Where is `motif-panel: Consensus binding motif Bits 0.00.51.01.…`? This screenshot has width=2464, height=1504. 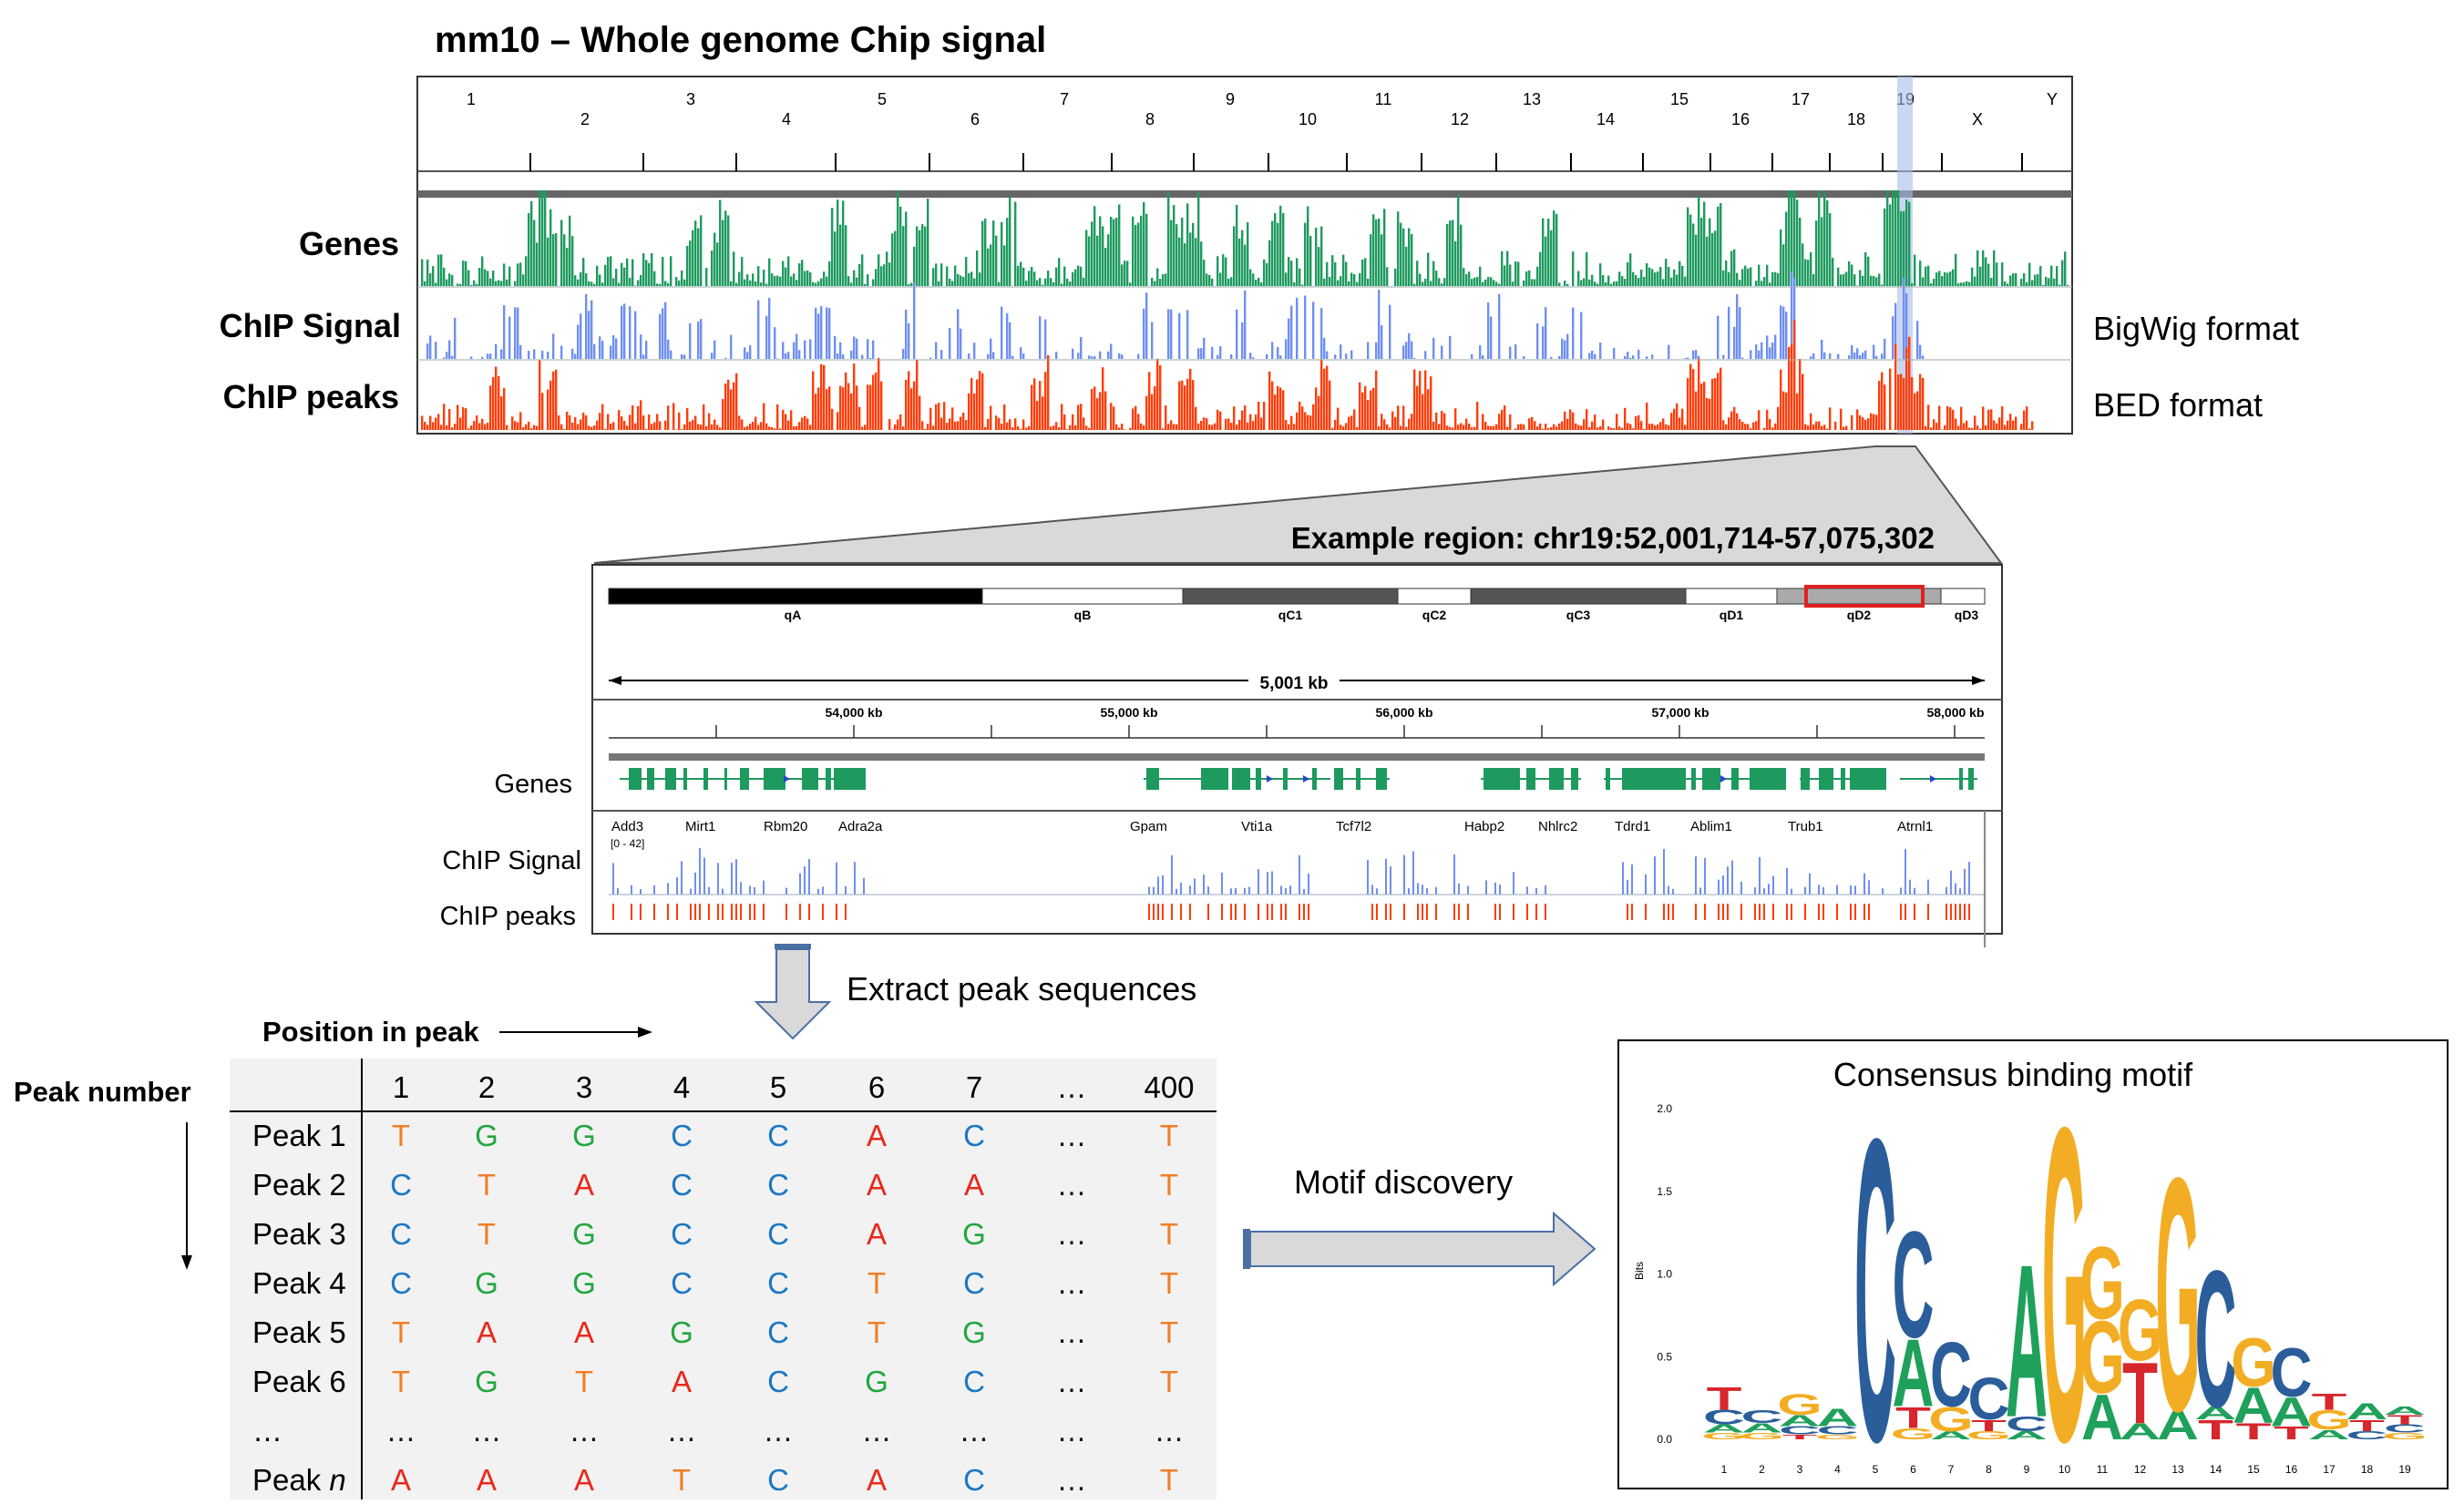 motif-panel: Consensus binding motif Bits 0.00.51.01.… is located at coordinates (2033, 1270).